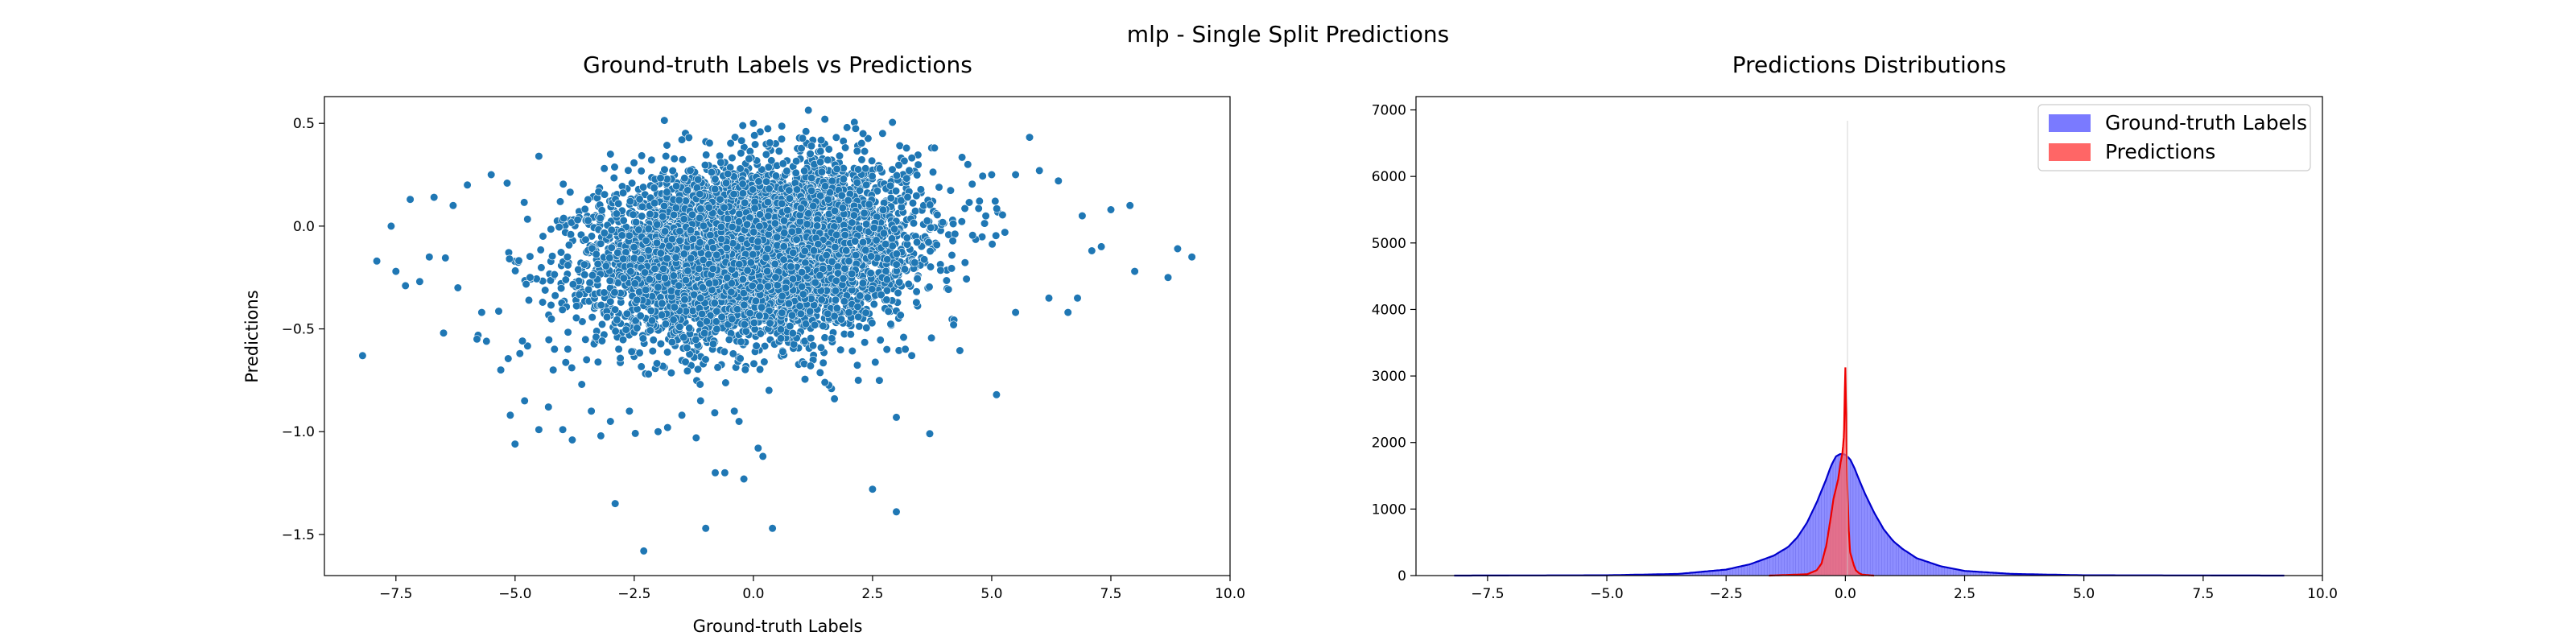 The width and height of the screenshot is (2576, 644). Describe the element at coordinates (1288, 34) in the screenshot. I see `figure-title: mlp - Single Split Predictions` at that location.